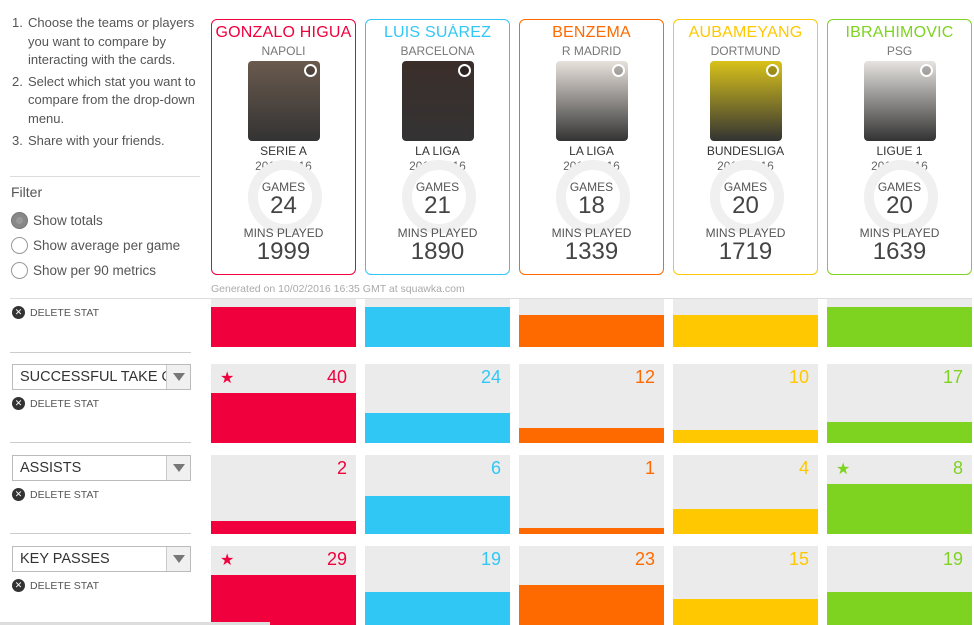 Image resolution: width=974 pixels, height=625 pixels. Describe the element at coordinates (27, 192) in the screenshot. I see `filter-title: Filter` at that location.